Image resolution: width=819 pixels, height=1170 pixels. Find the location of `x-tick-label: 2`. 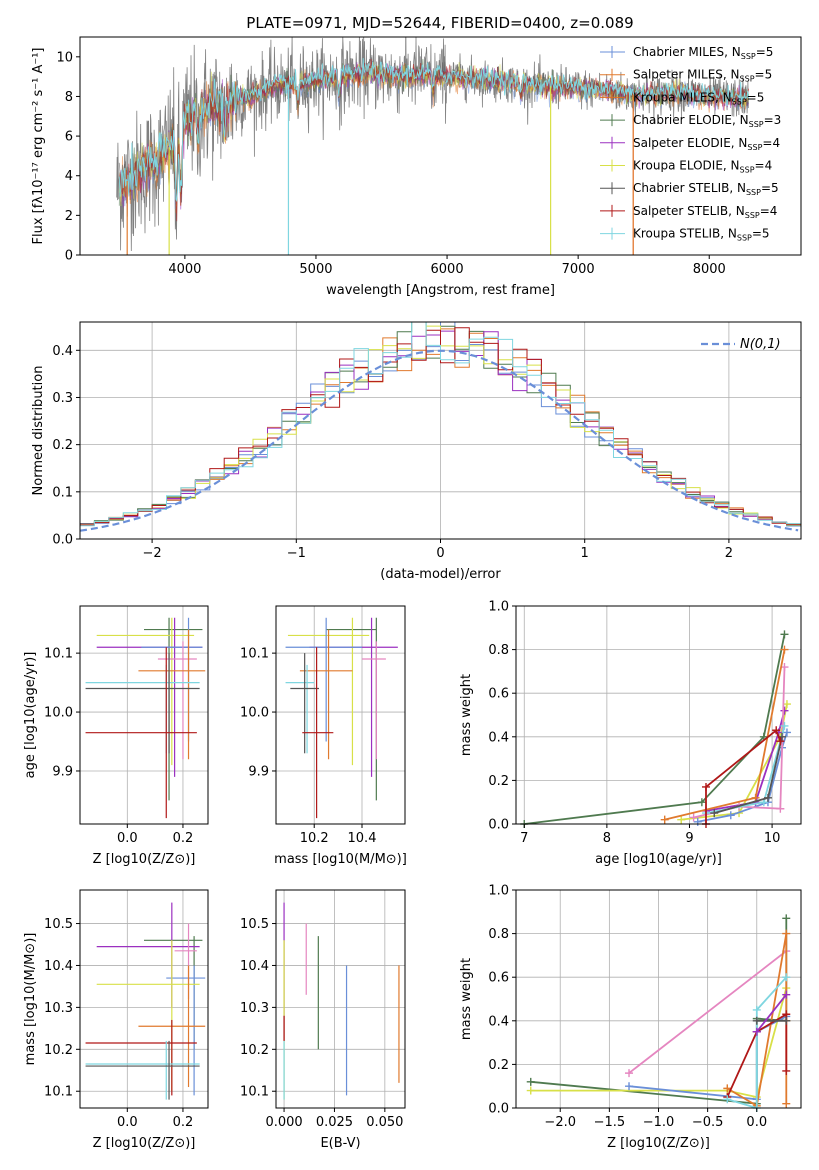

x-tick-label: 2 is located at coordinates (729, 553).